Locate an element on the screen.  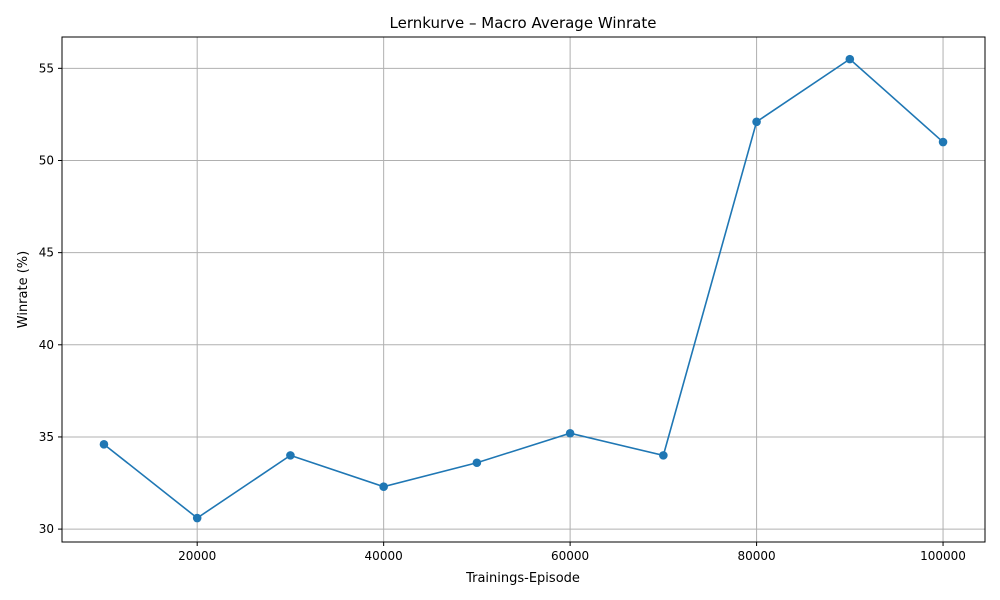
x-tick-label: 60000 is located at coordinates (570, 556).